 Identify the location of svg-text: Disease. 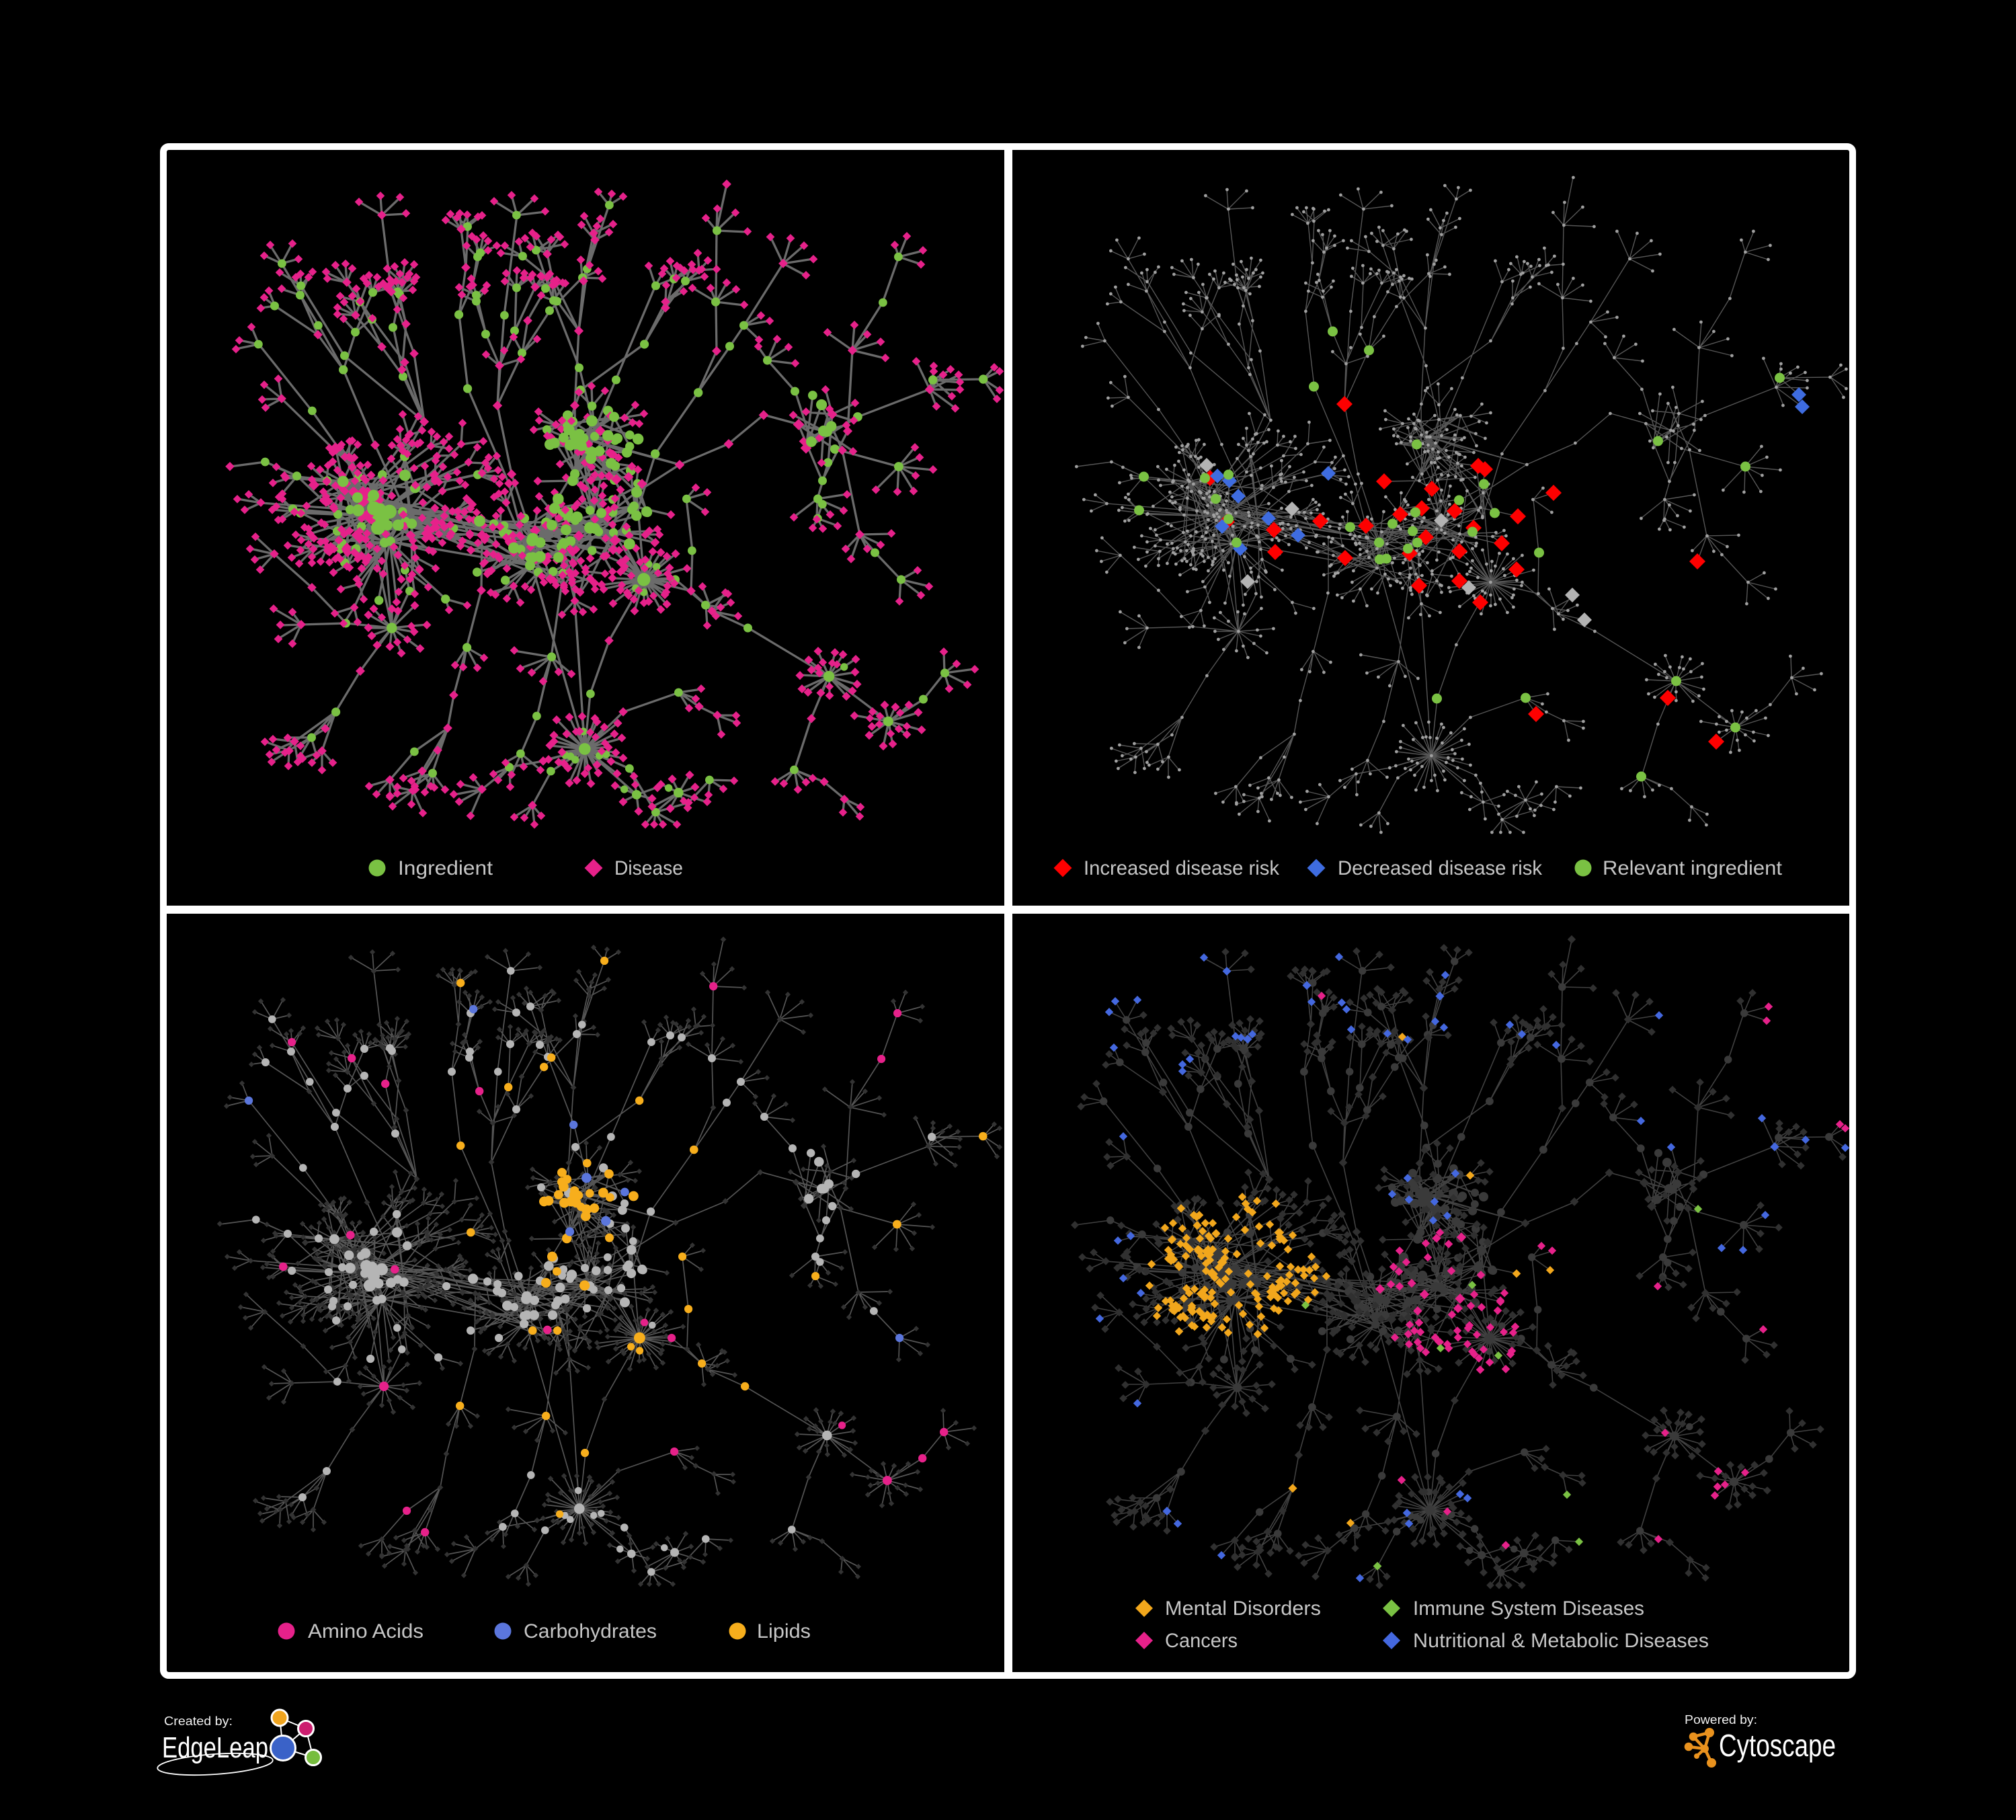
(648, 868).